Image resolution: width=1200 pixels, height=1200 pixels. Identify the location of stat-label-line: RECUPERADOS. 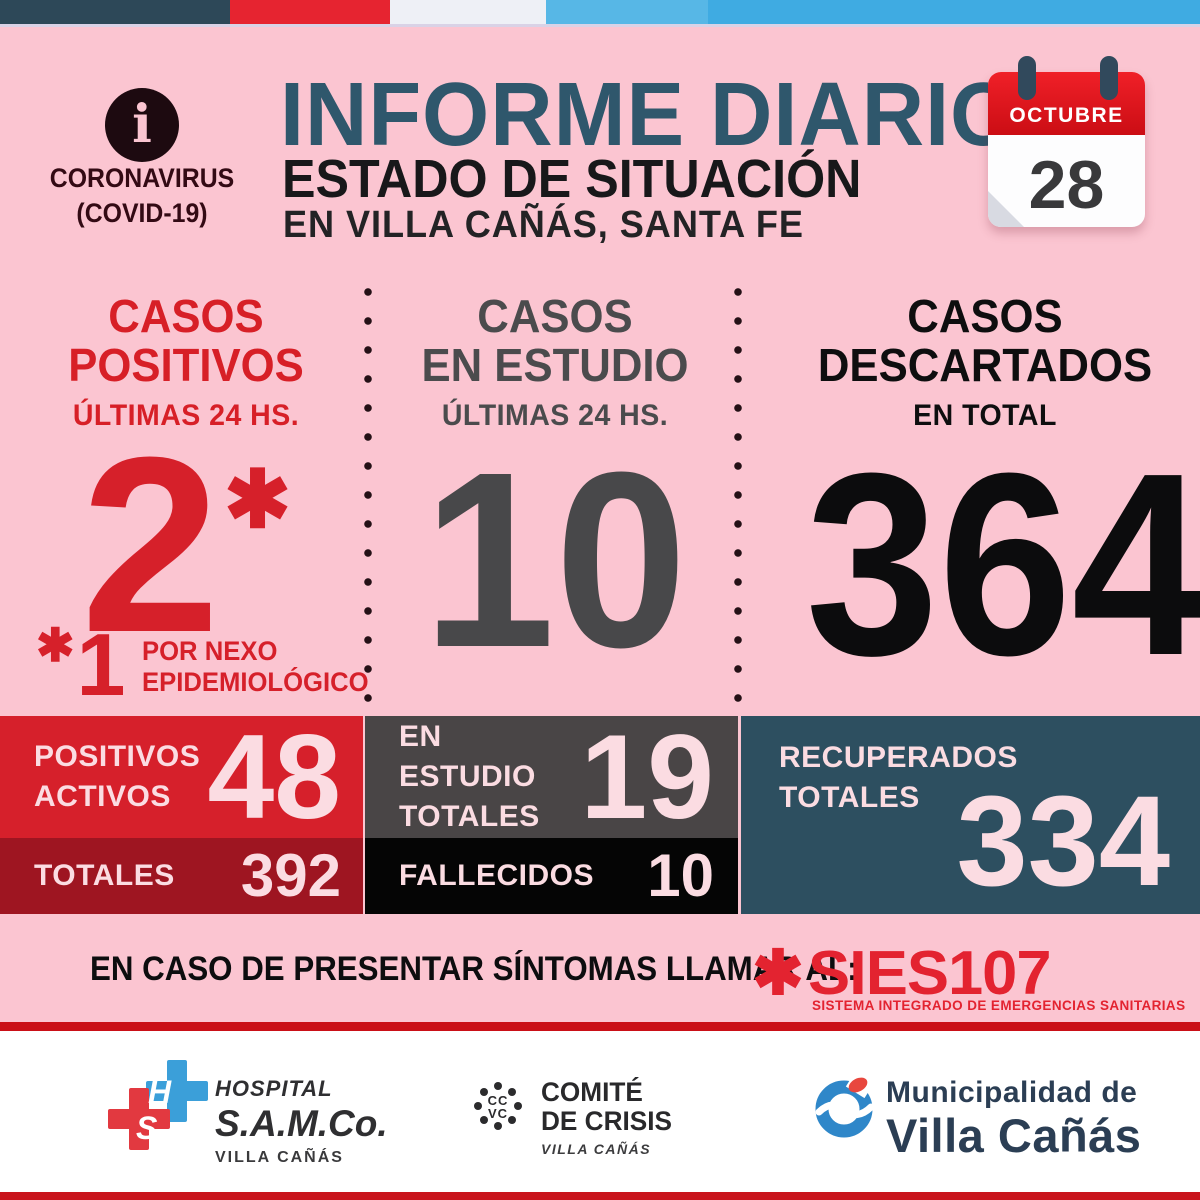
(898, 757).